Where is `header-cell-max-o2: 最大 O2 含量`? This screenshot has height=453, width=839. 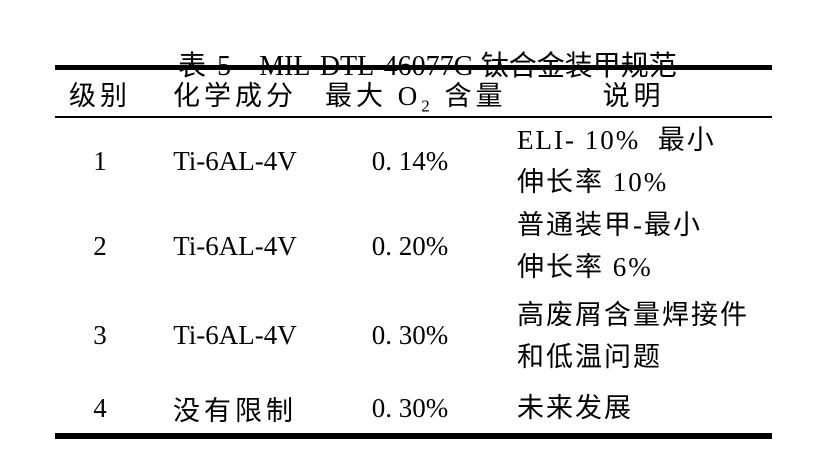
header-cell-max-o2: 最大 O2 含量 is located at coordinates (414, 94).